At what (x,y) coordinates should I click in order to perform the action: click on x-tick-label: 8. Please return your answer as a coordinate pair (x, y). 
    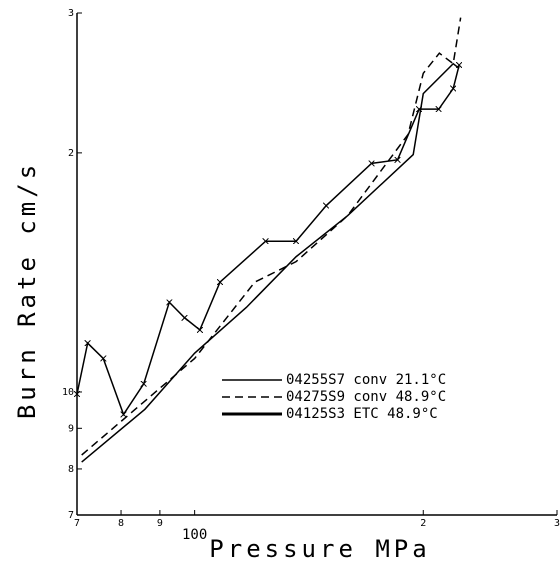
    Looking at the image, I should click on (121, 523).